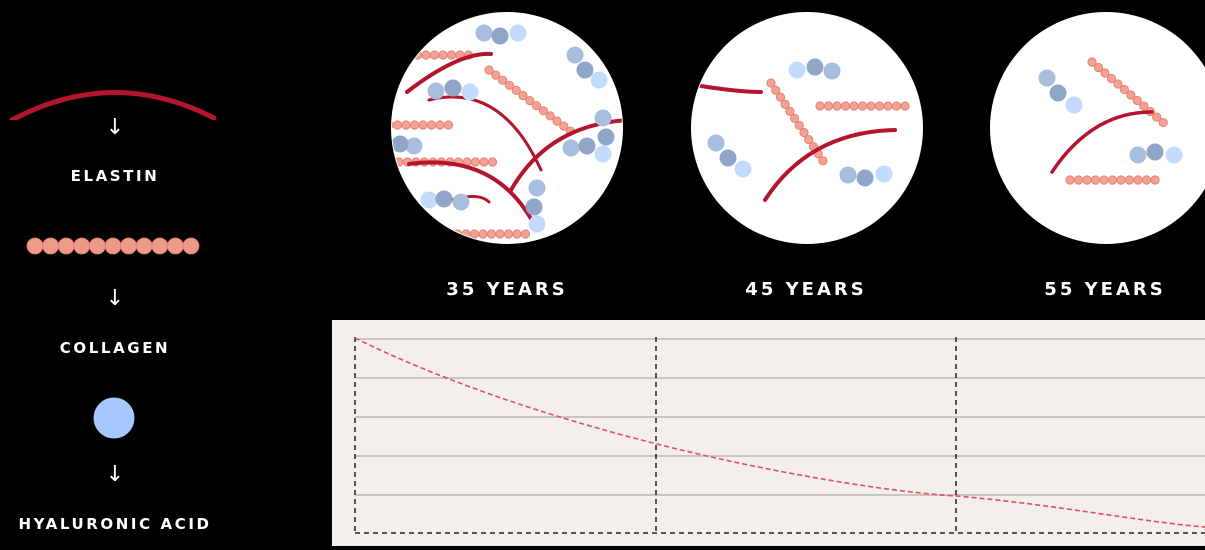 The image size is (1205, 550). Describe the element at coordinates (113, 105) in the screenshot. I see `elastin-fiber-icon` at that location.